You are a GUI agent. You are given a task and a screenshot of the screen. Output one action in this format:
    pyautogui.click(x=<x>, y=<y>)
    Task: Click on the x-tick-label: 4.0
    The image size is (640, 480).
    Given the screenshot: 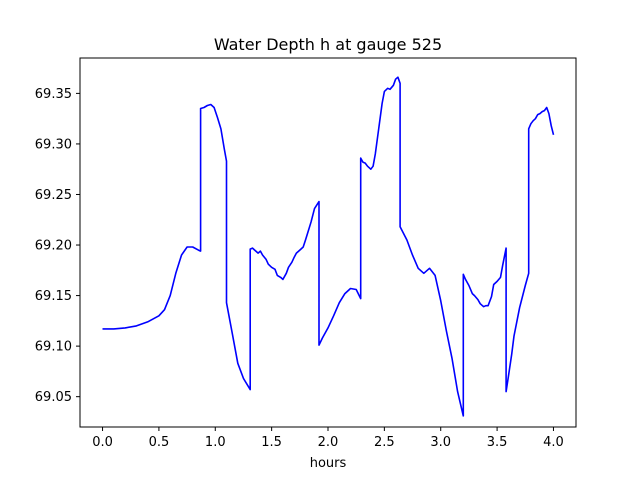 What is the action you would take?
    pyautogui.click(x=553, y=442)
    